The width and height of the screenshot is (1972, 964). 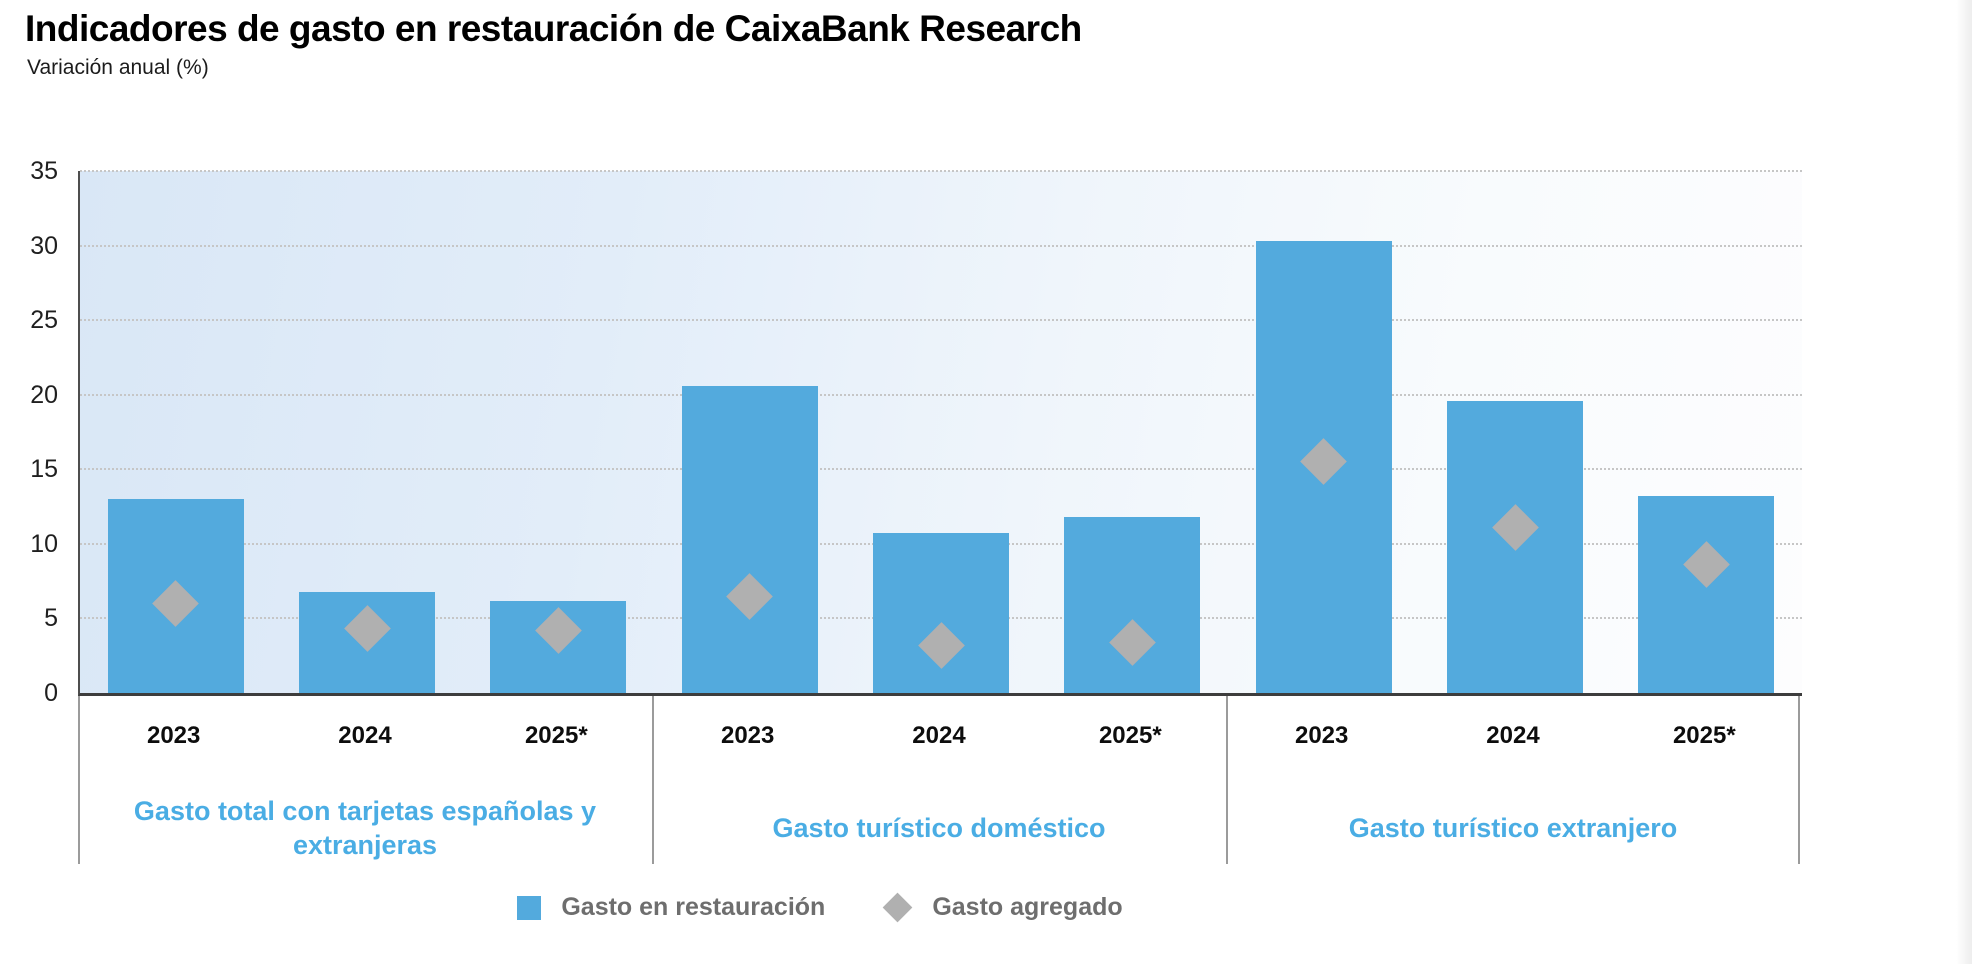 What do you see at coordinates (118, 67) in the screenshot?
I see `chart-subtitle: Variación anual (%)` at bounding box center [118, 67].